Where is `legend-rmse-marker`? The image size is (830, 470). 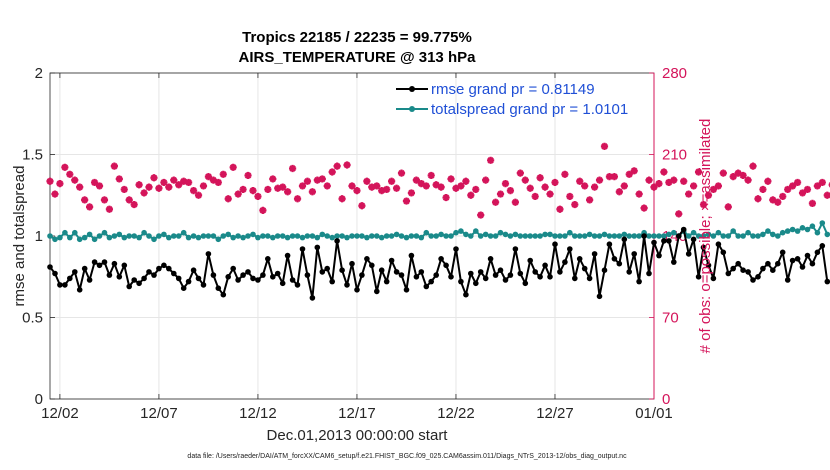
legend-rmse-marker is located at coordinates (412, 89).